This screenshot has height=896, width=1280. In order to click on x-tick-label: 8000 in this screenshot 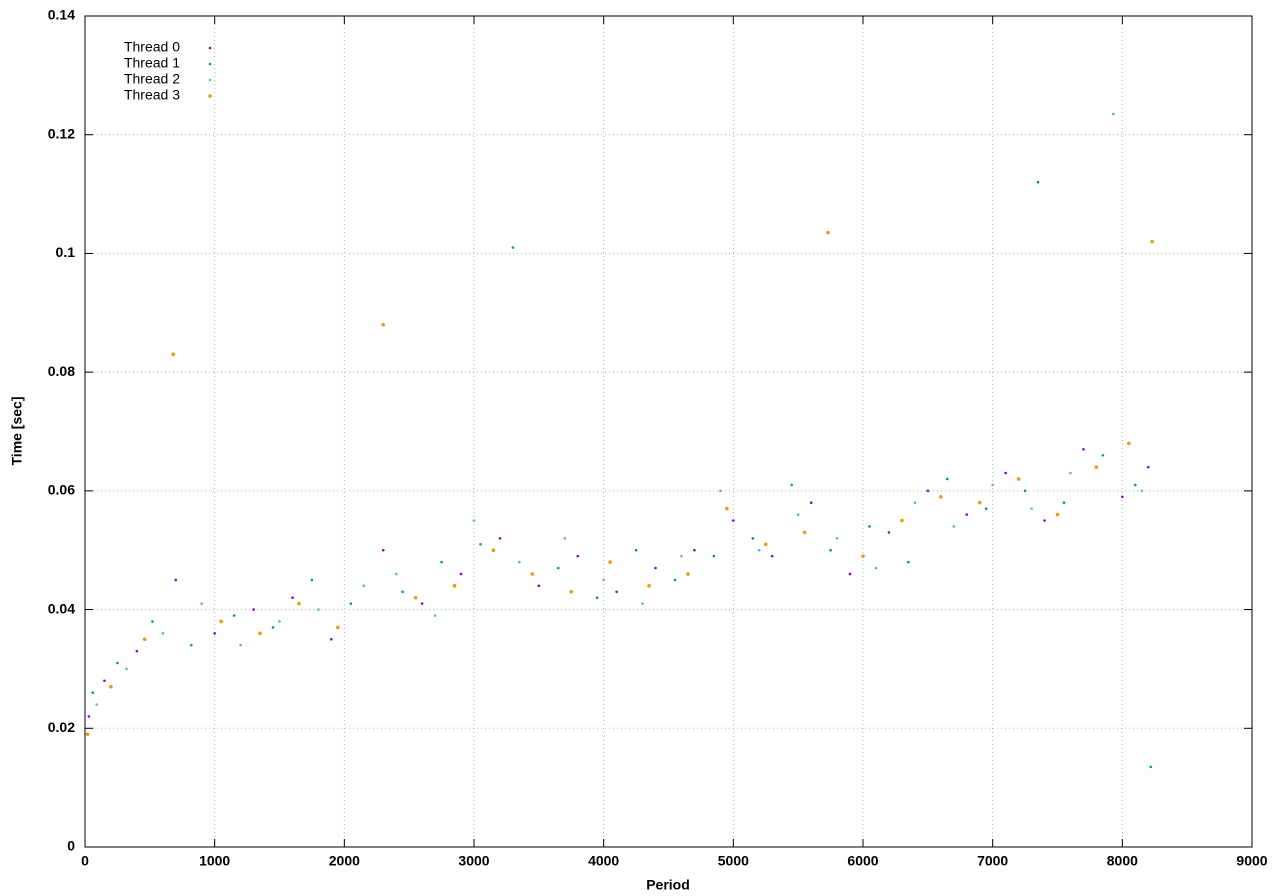, I will do `click(1122, 861)`.